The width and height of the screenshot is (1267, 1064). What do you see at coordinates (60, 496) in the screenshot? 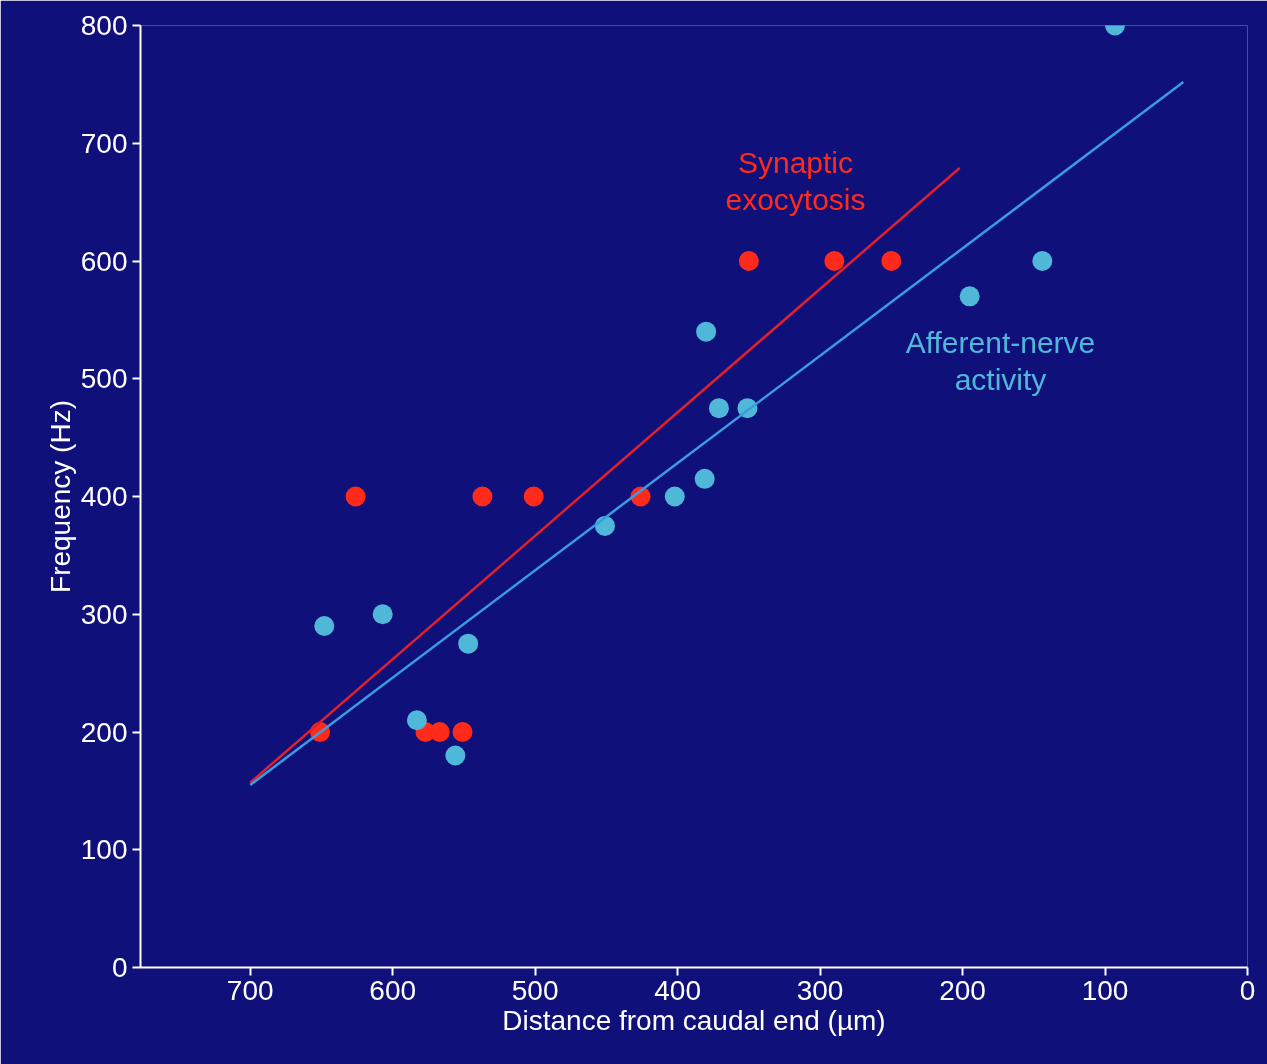
I see `y-axis-title: Frequency (Hz)` at bounding box center [60, 496].